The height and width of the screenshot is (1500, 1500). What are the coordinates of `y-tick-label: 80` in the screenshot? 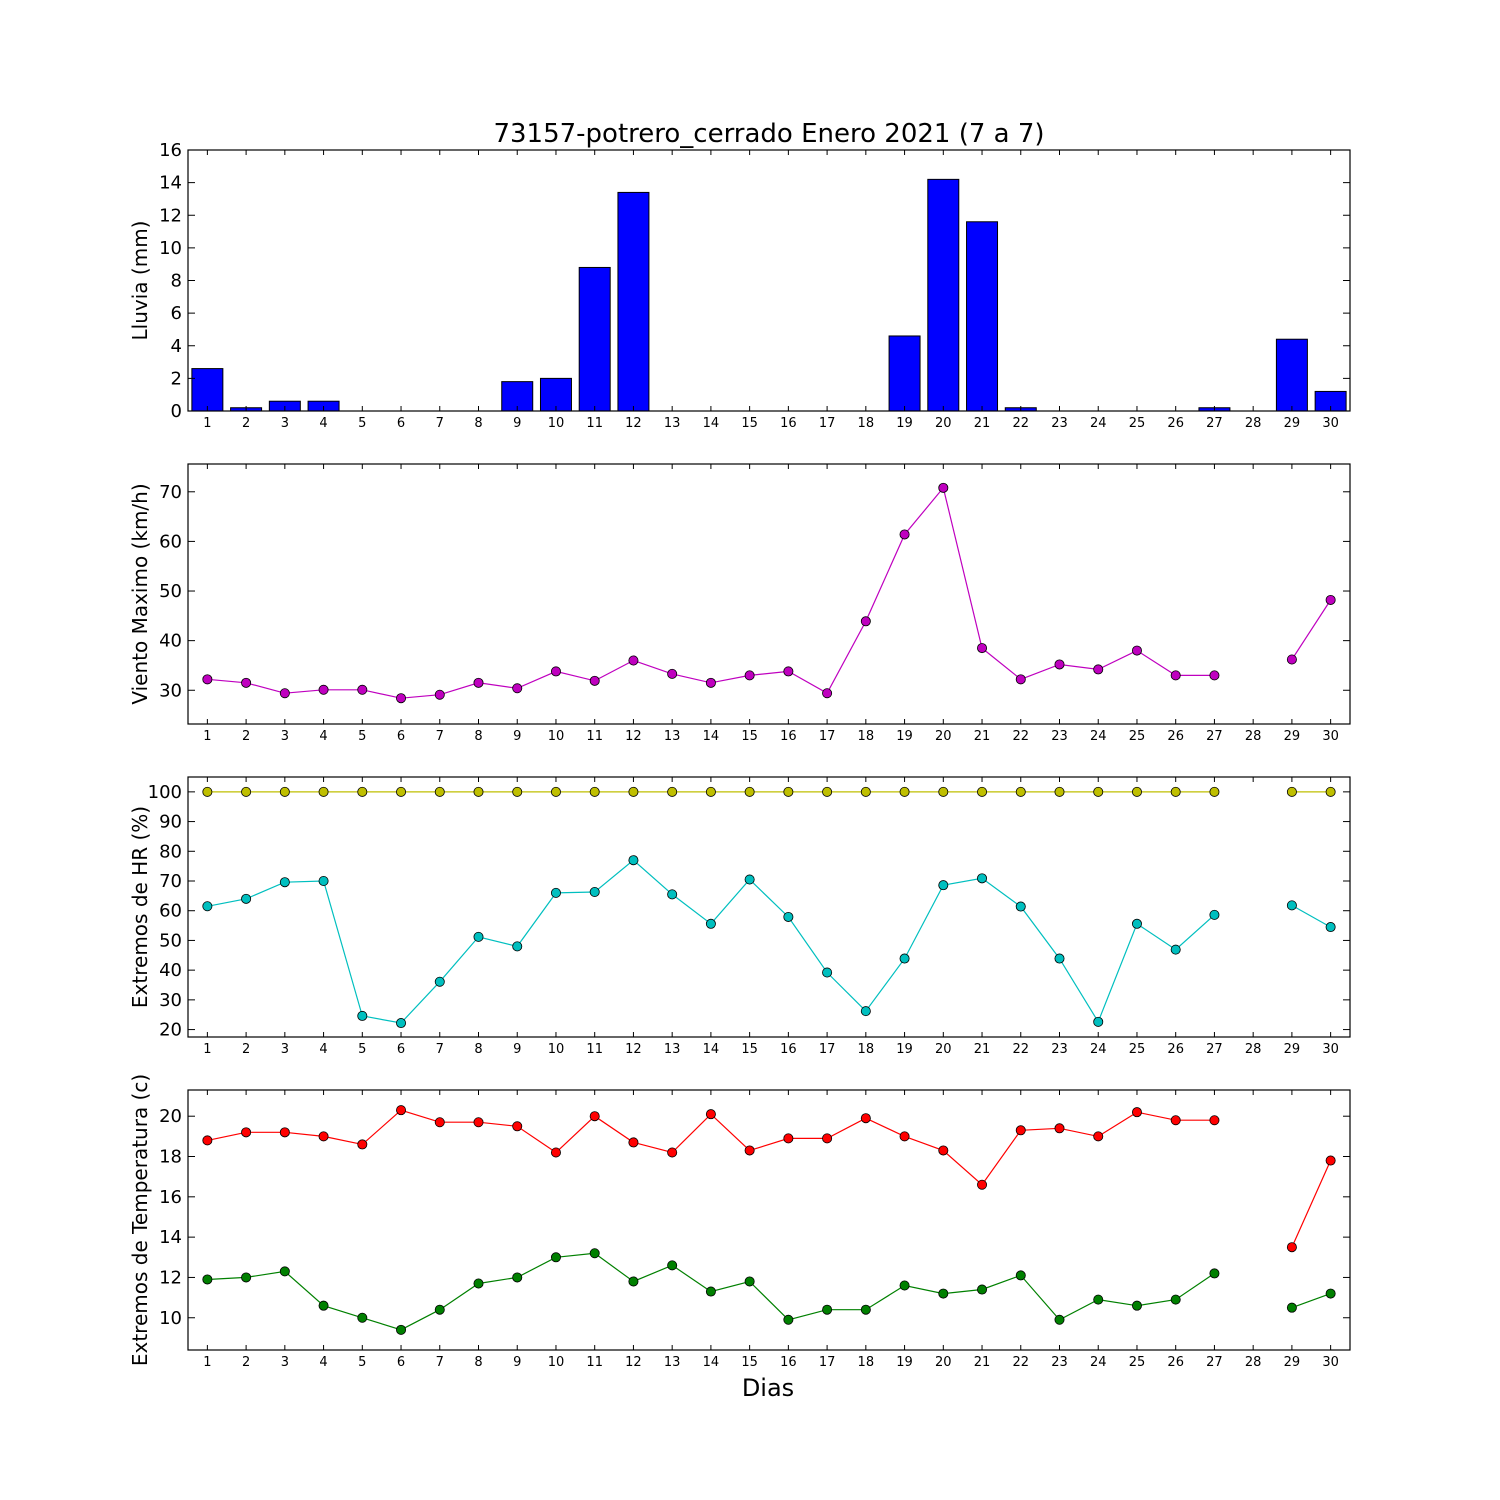 It's located at (170, 851).